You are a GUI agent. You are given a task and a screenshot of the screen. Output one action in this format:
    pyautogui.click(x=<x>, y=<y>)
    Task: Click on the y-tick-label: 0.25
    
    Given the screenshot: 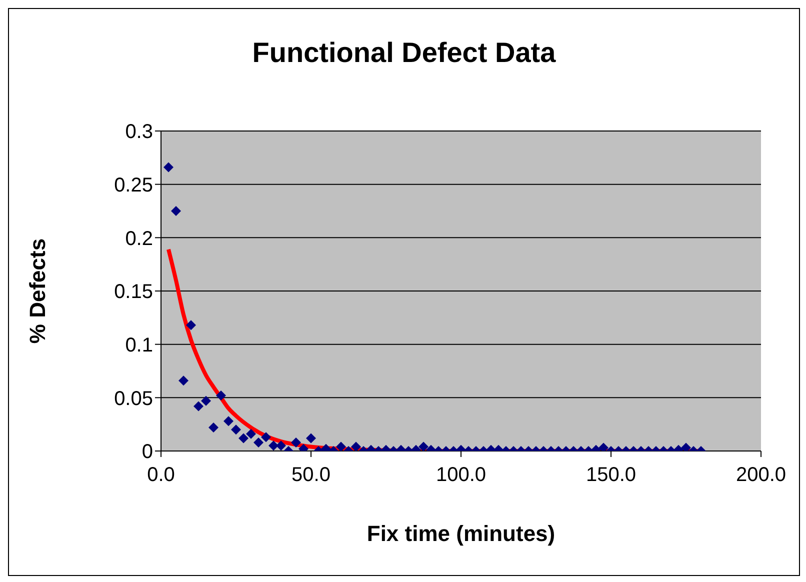 What is the action you would take?
    pyautogui.click(x=133, y=185)
    